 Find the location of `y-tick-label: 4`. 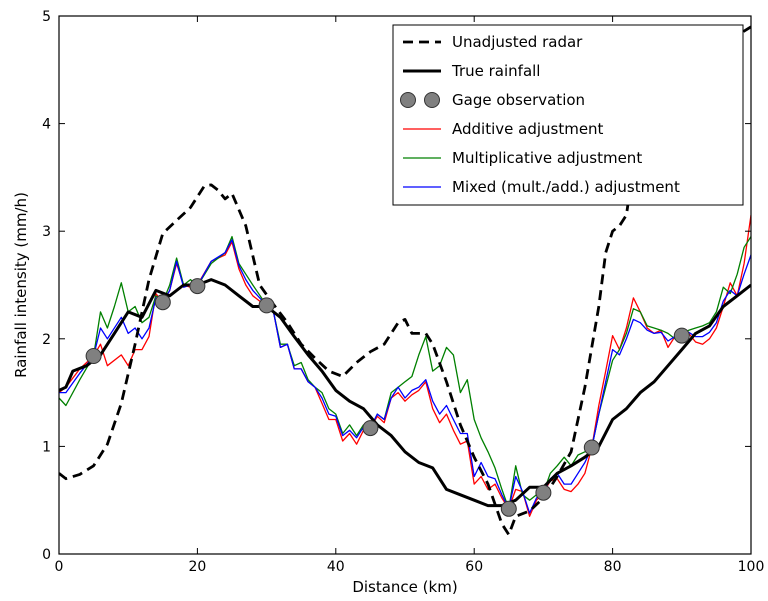

y-tick-label: 4 is located at coordinates (46, 125).